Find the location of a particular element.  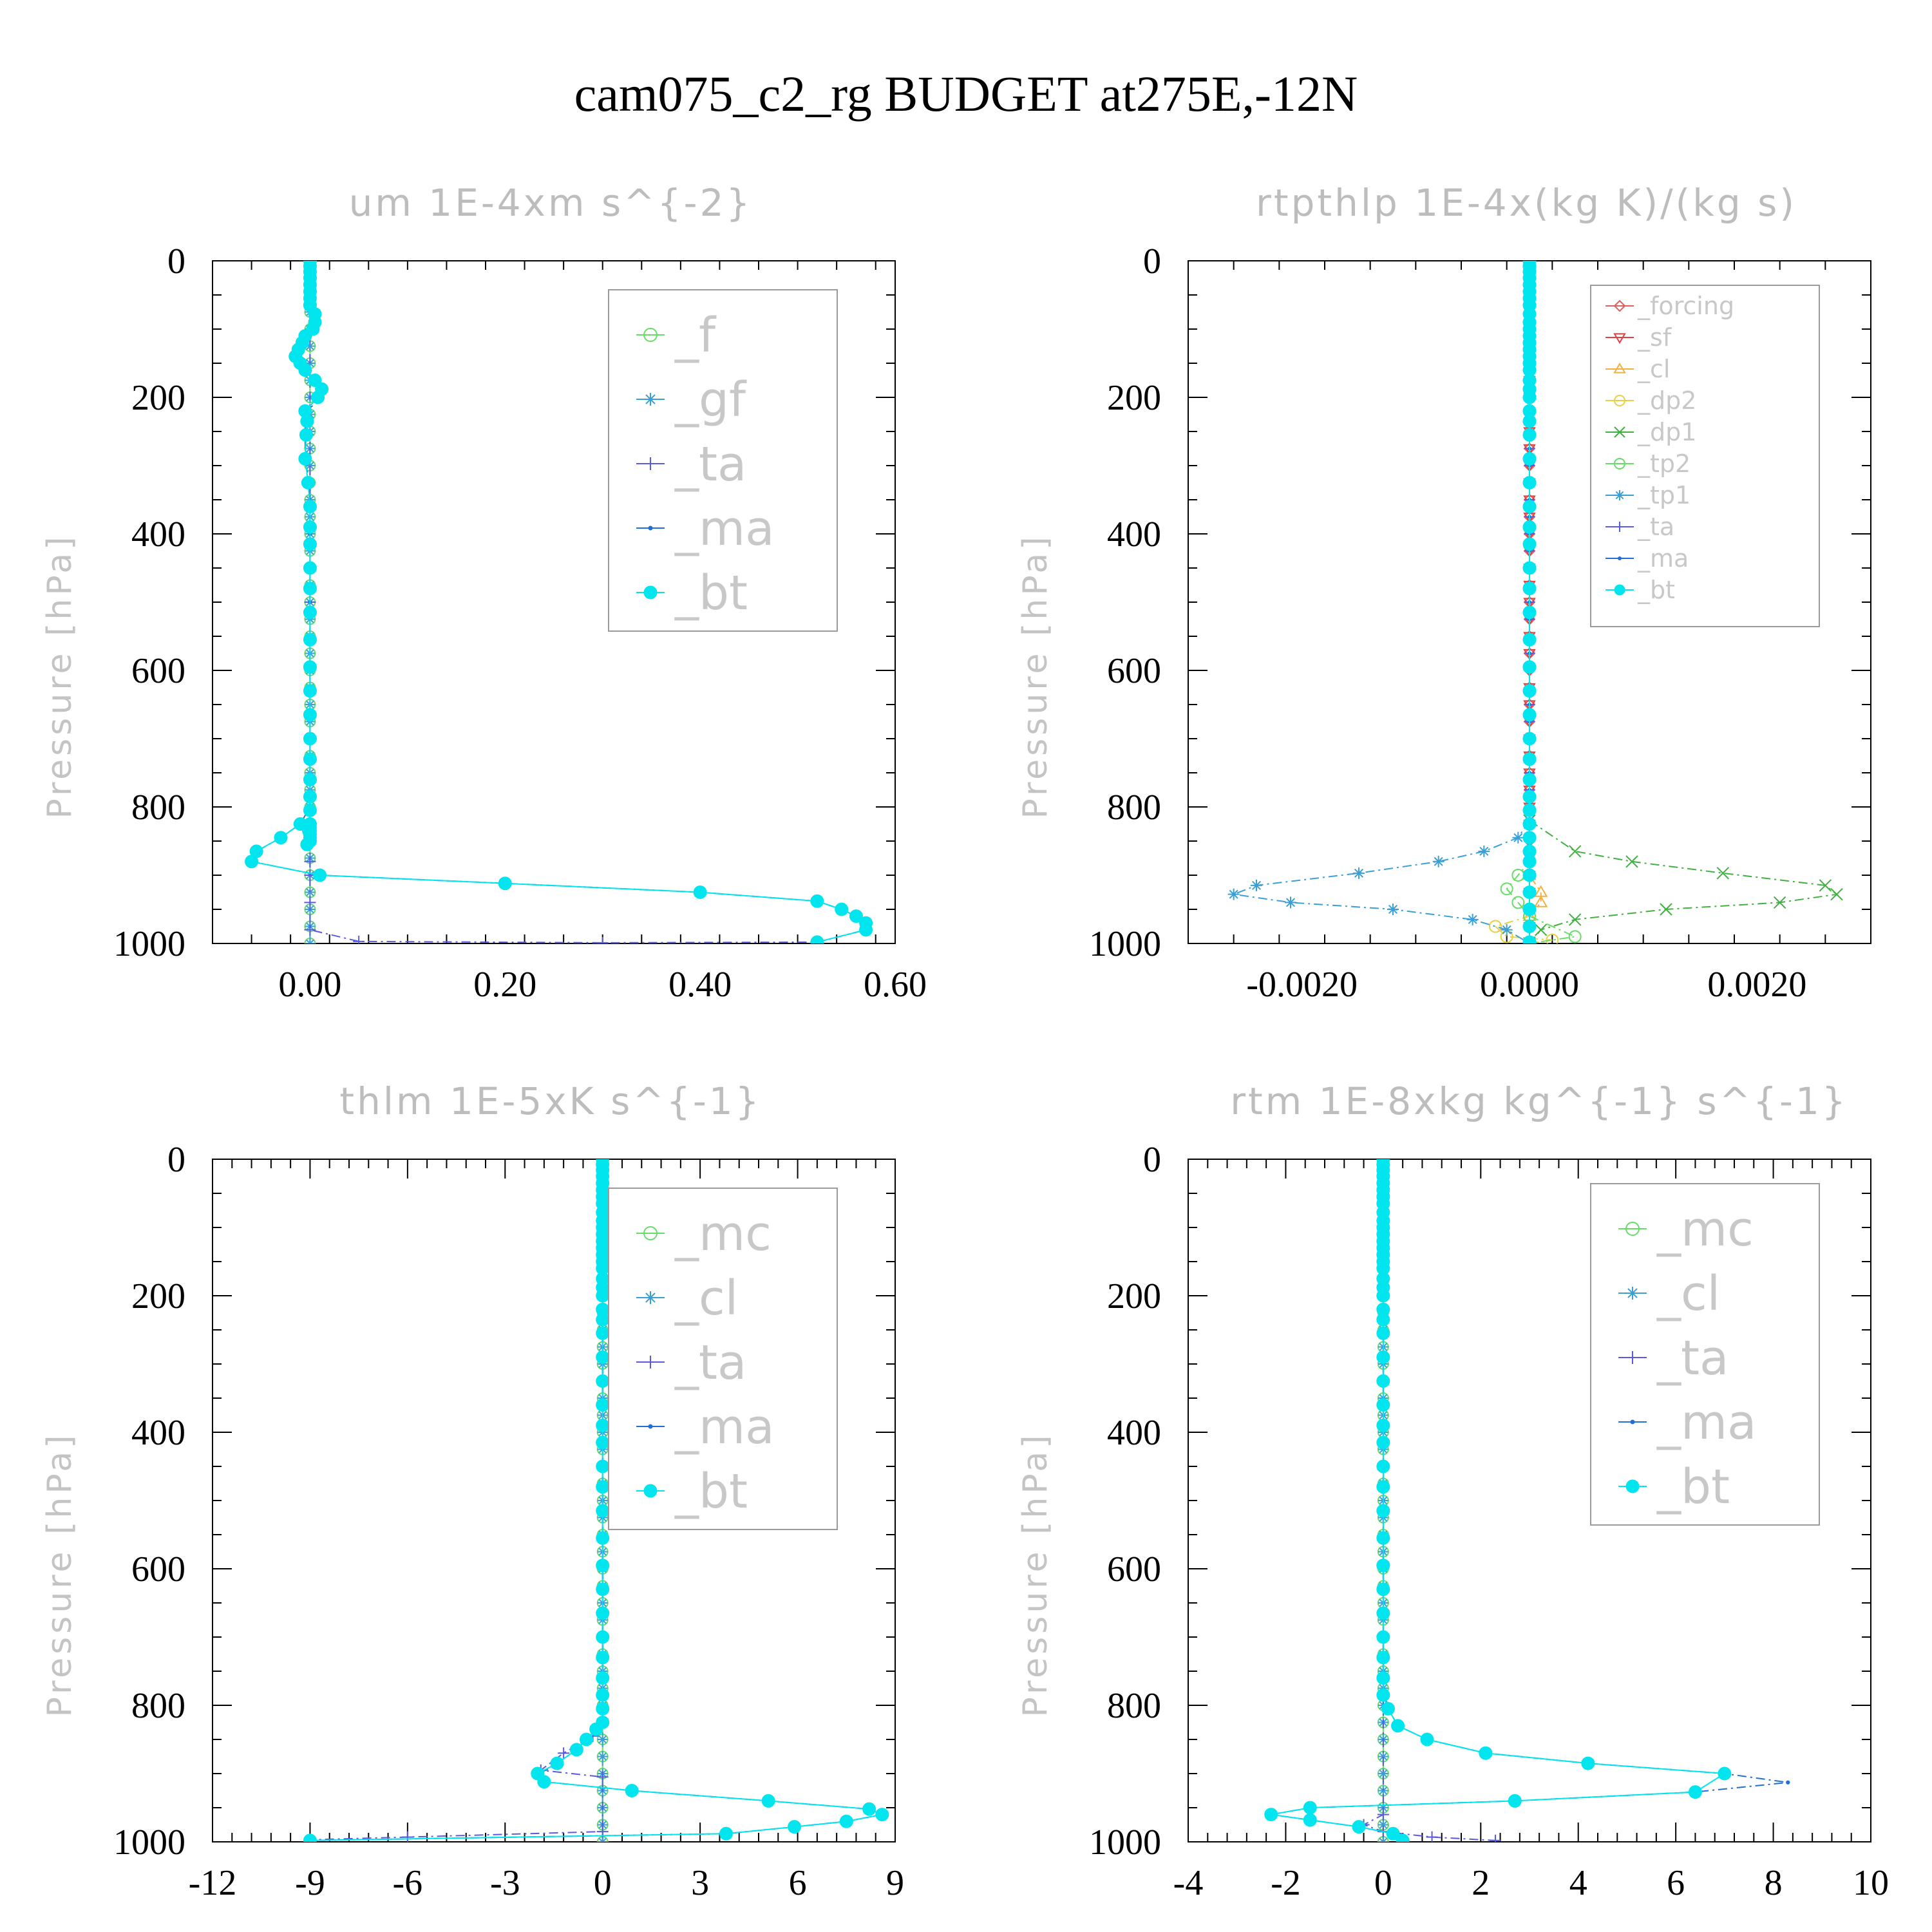

x-tick-label: 0.40 is located at coordinates (700, 985).